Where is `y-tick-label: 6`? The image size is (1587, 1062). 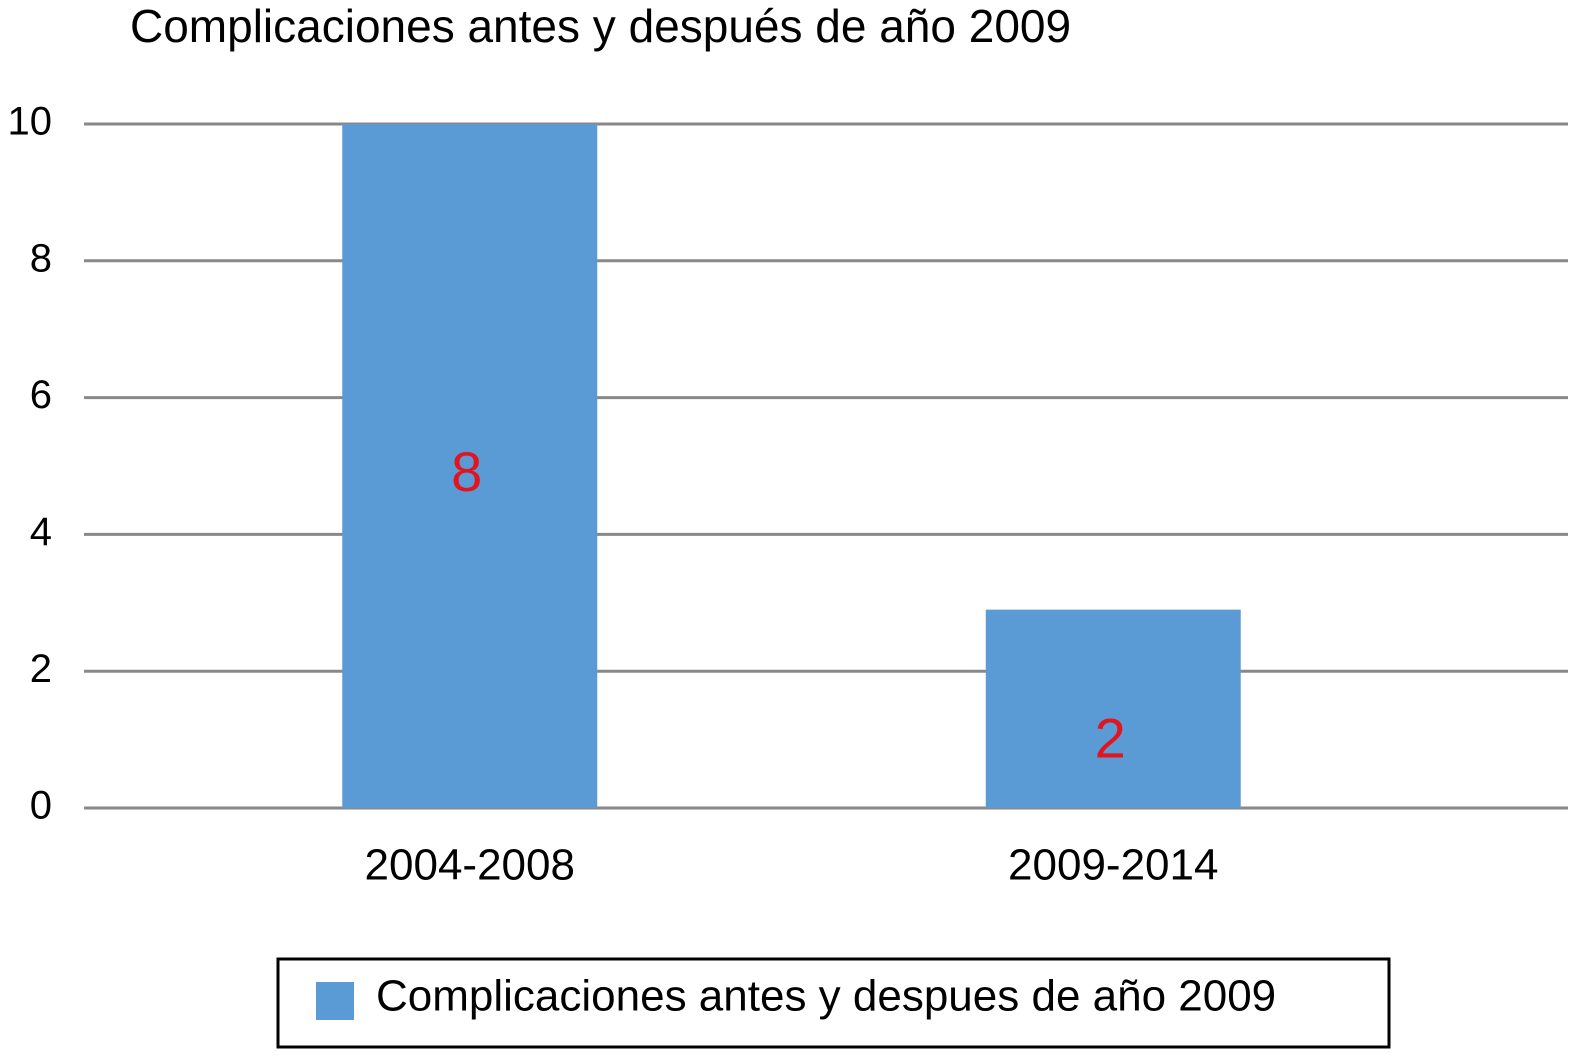 y-tick-label: 6 is located at coordinates (41, 395).